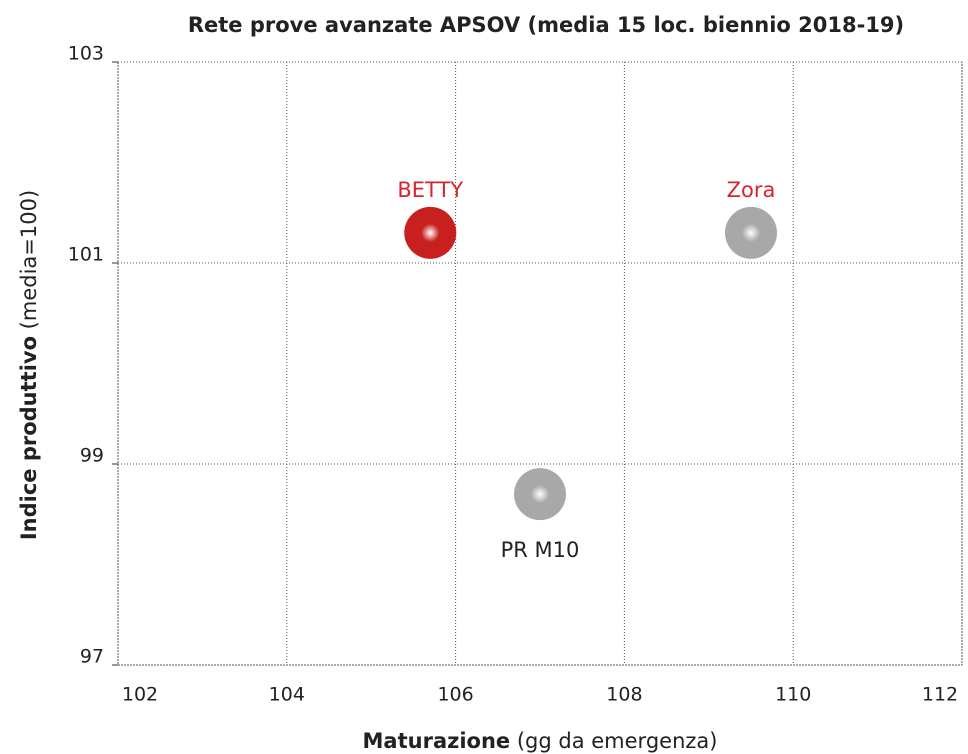  What do you see at coordinates (751, 190) in the screenshot?
I see `point-label: Zora` at bounding box center [751, 190].